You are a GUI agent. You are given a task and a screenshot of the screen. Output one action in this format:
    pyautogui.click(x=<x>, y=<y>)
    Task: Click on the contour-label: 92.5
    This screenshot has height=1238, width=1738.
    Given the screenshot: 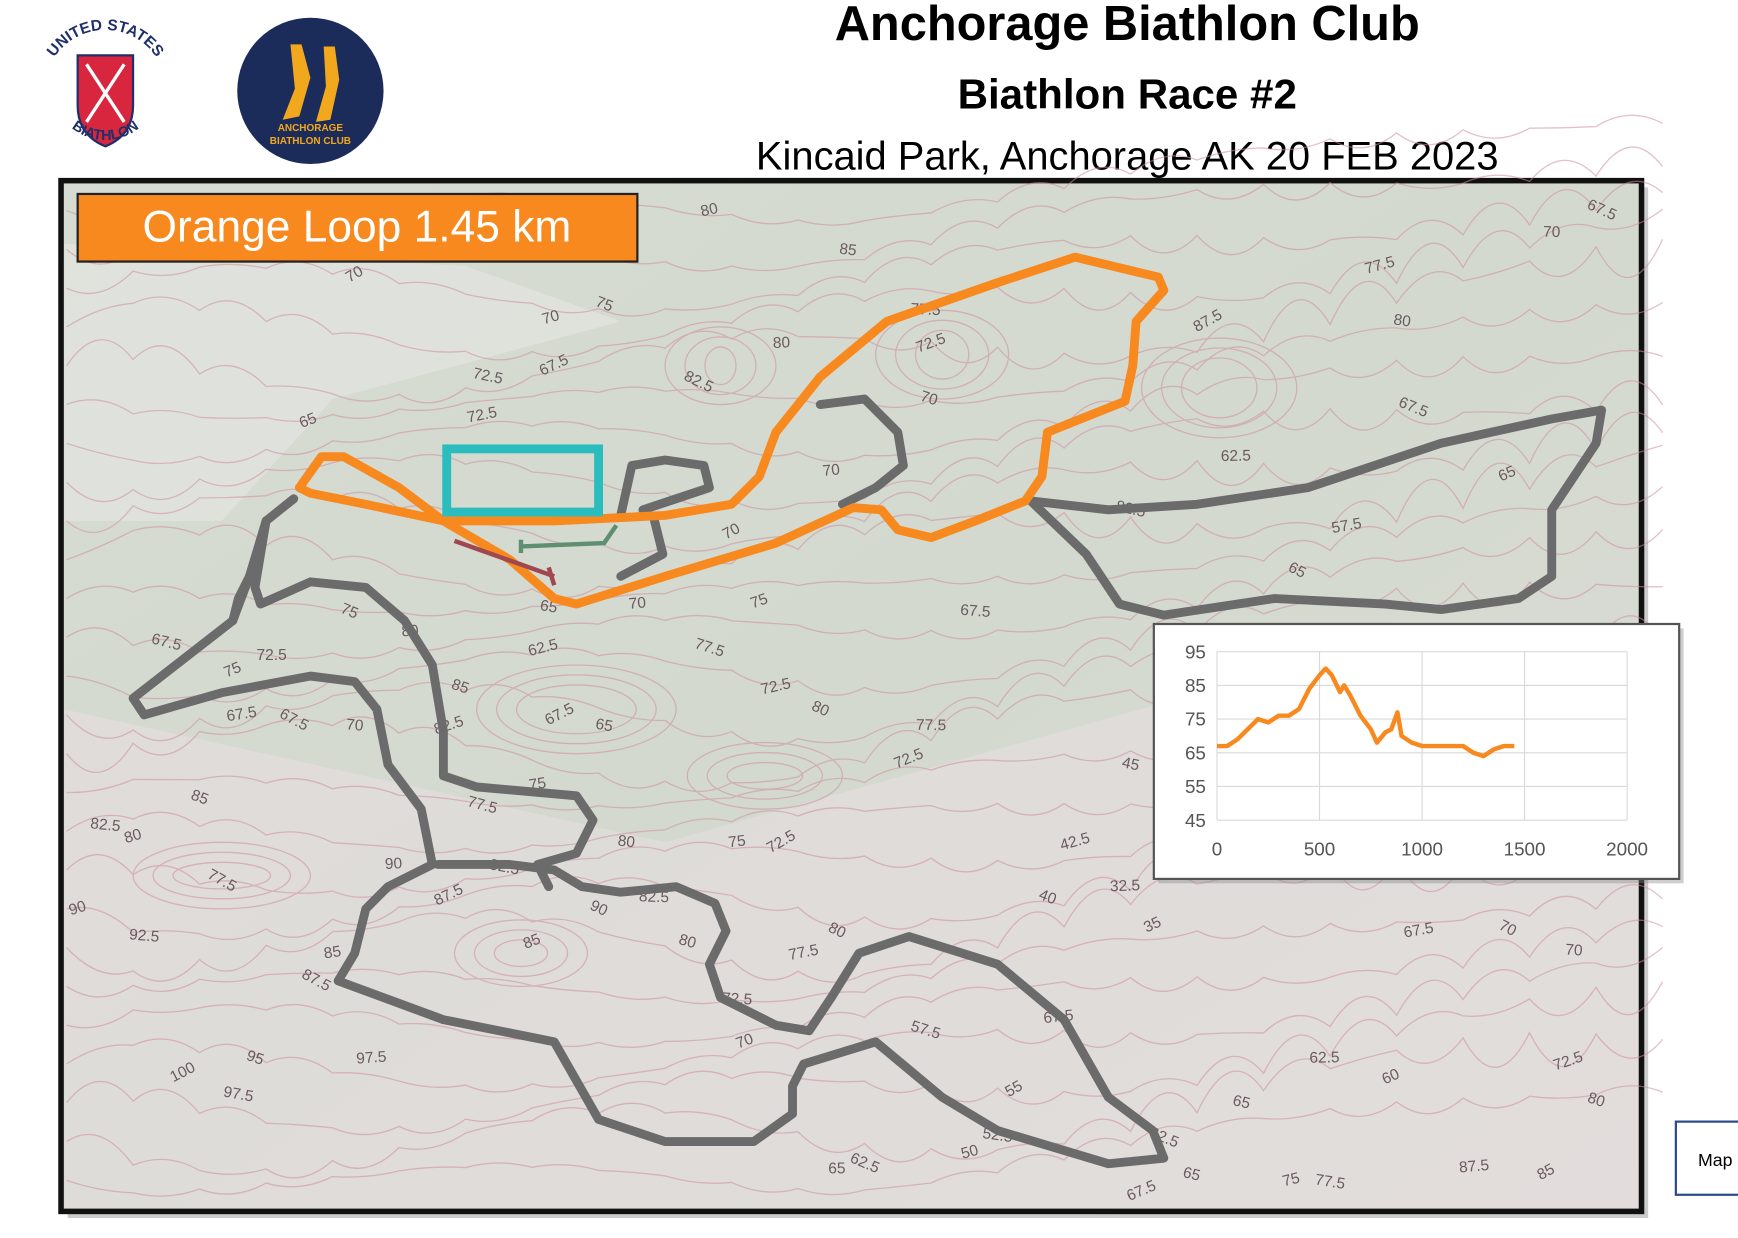 What is the action you would take?
    pyautogui.click(x=144, y=936)
    